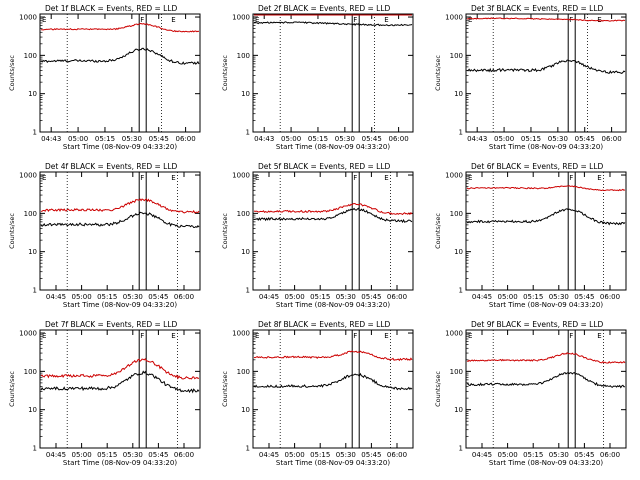 The width and height of the screenshot is (640, 480). I want to click on x-tick-label-7-3: 05:30, so click(133, 455).